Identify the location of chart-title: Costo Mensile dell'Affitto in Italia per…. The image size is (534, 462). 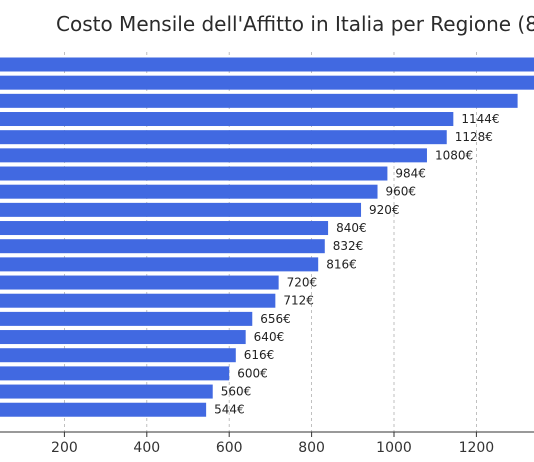
(295, 24).